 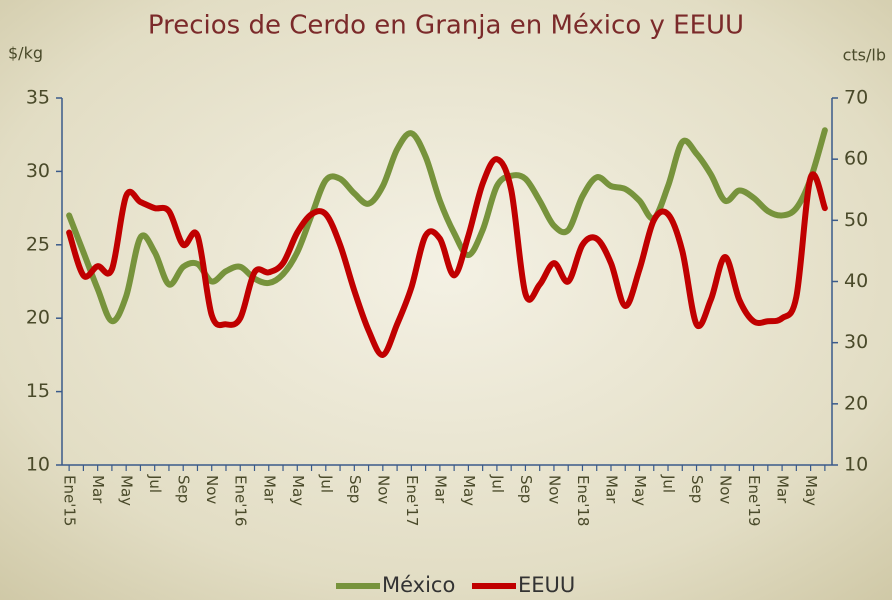 What do you see at coordinates (241, 500) in the screenshot?
I see `x-tick-label: Ene'16` at bounding box center [241, 500].